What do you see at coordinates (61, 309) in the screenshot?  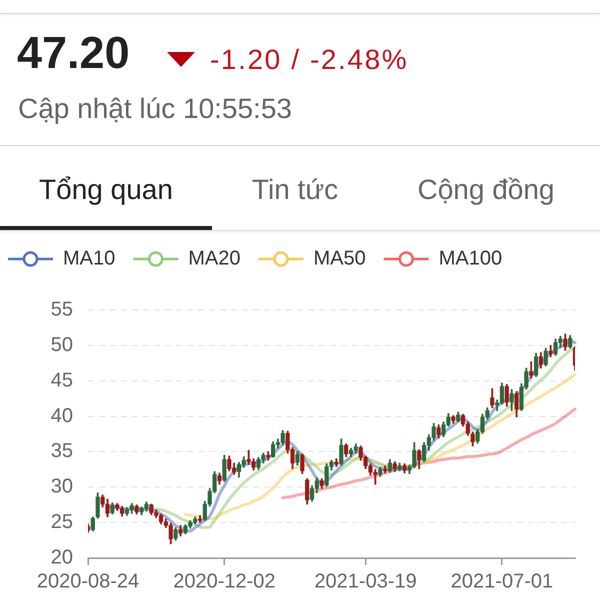 I see `y-tick-label: 55` at bounding box center [61, 309].